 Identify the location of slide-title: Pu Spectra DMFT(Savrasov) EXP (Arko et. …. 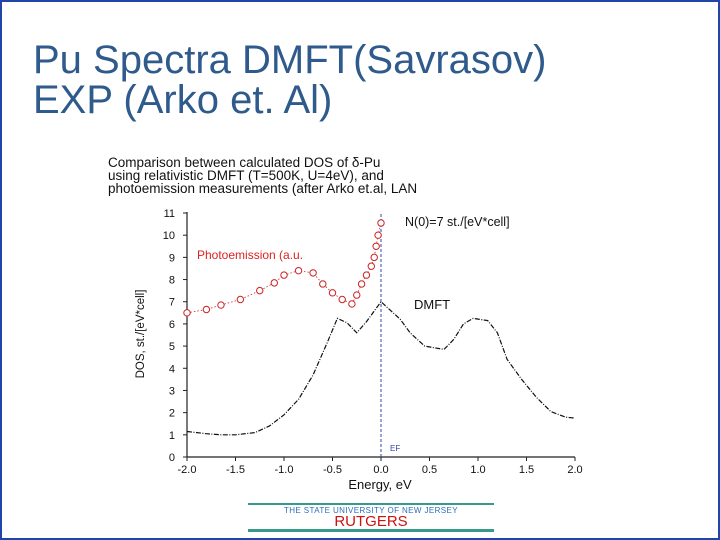
(289, 80).